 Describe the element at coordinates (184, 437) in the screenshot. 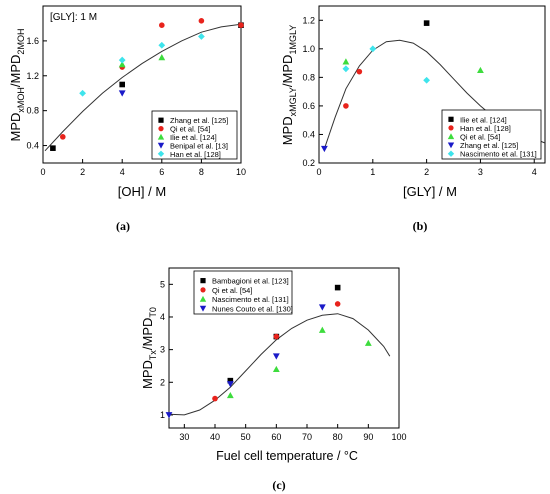

I see `x-tick-label-c: 30` at that location.